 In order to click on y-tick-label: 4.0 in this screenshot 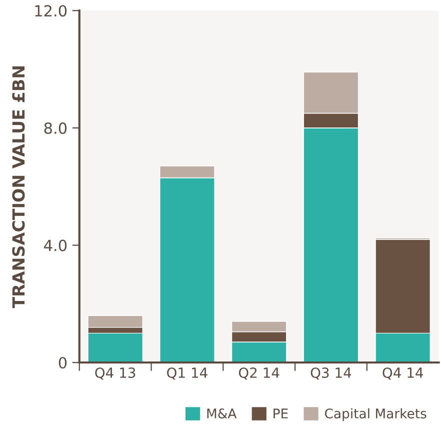, I will do `click(55, 246)`.